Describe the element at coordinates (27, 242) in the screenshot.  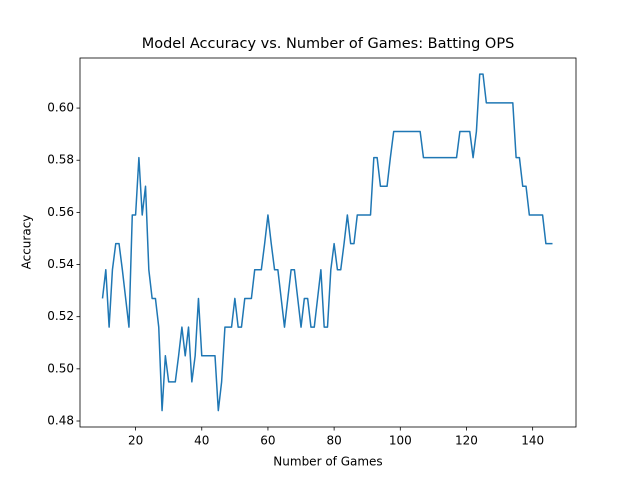
I see `y-axis-label: Accuracy` at that location.